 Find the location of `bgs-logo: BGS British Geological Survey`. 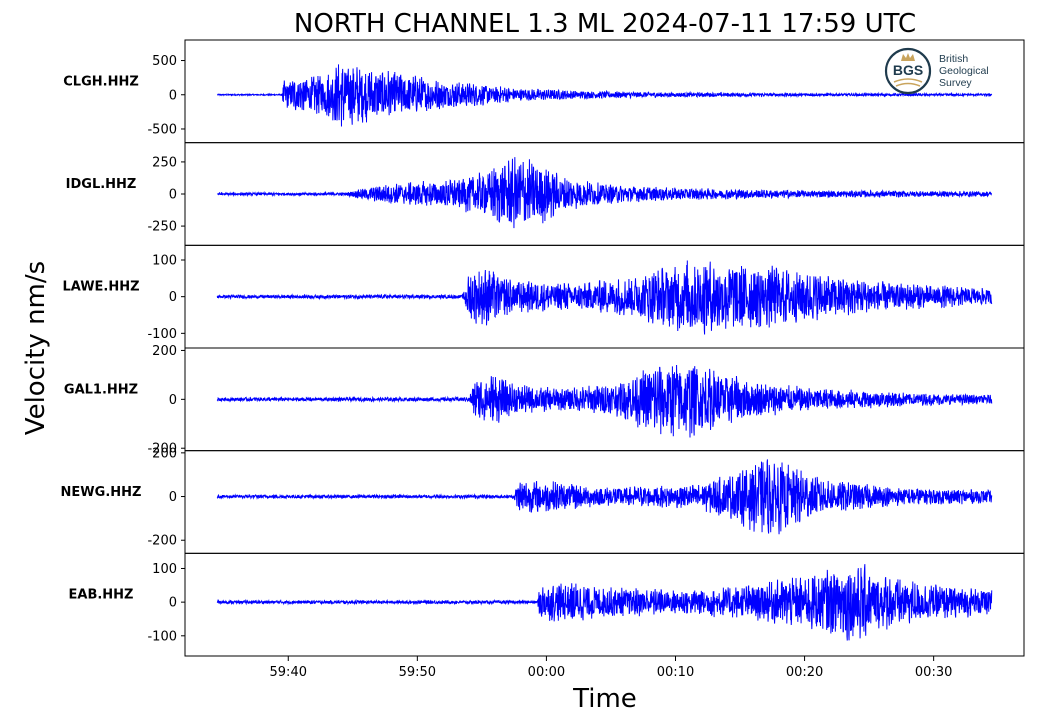

bgs-logo: BGS British Geological Survey is located at coordinates (936, 71).